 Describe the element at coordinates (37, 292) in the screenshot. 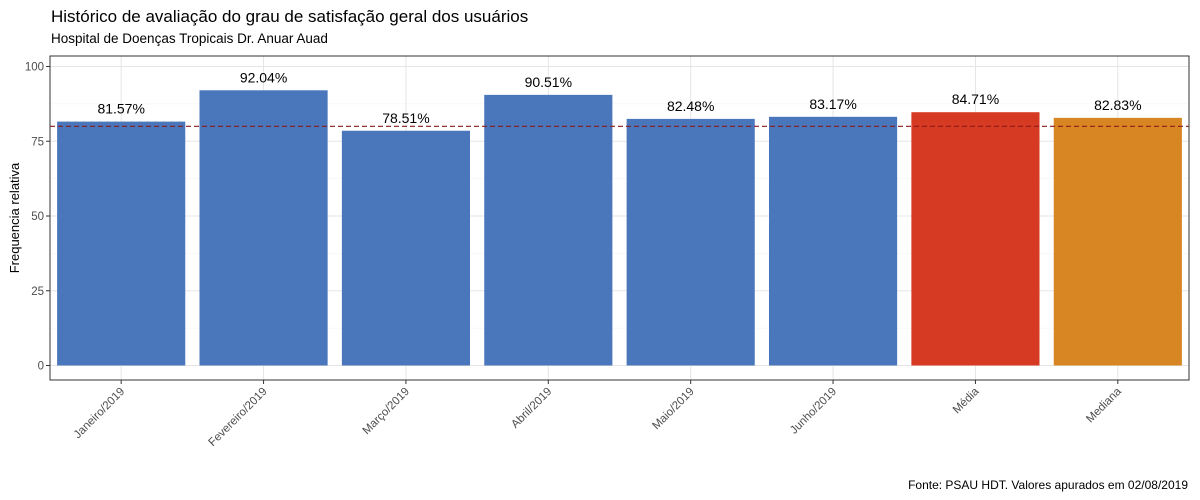

I see `y-tick-label: 25` at that location.